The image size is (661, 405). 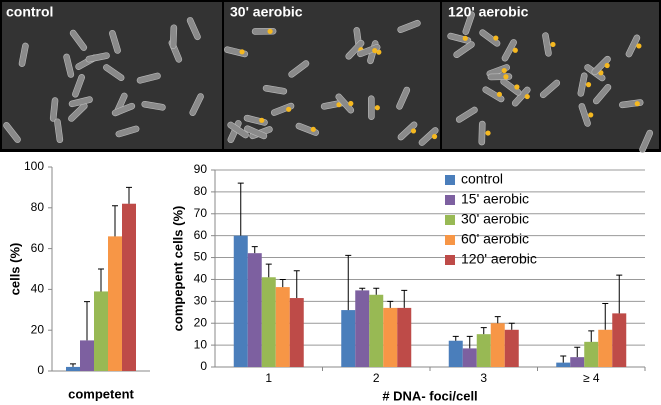 I want to click on panel-label: control, so click(x=29, y=12).